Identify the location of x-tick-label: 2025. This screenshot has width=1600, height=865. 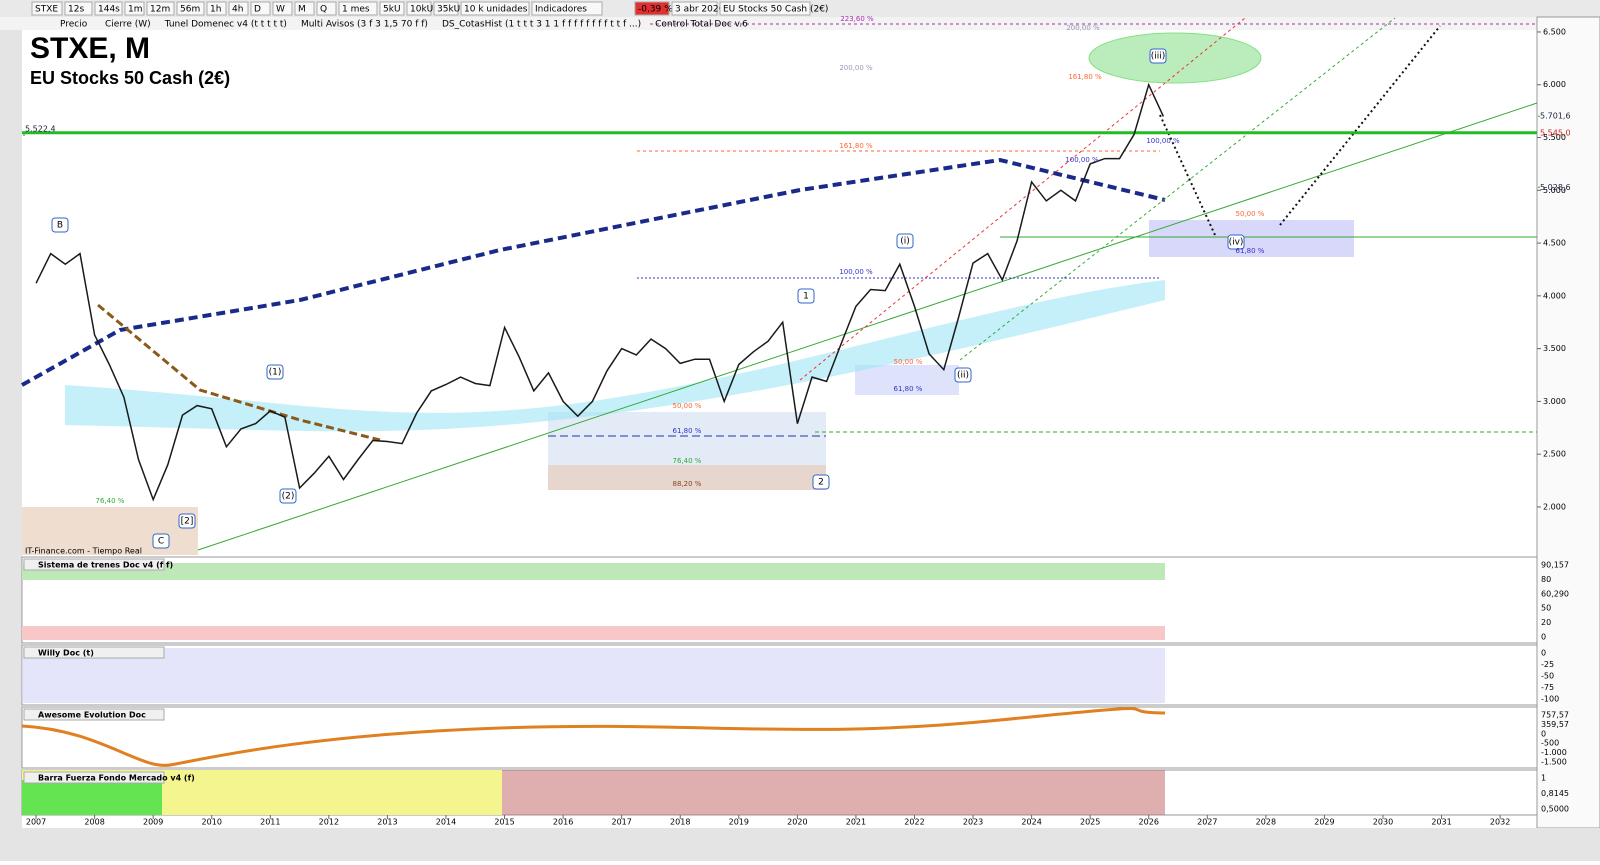
(1090, 822).